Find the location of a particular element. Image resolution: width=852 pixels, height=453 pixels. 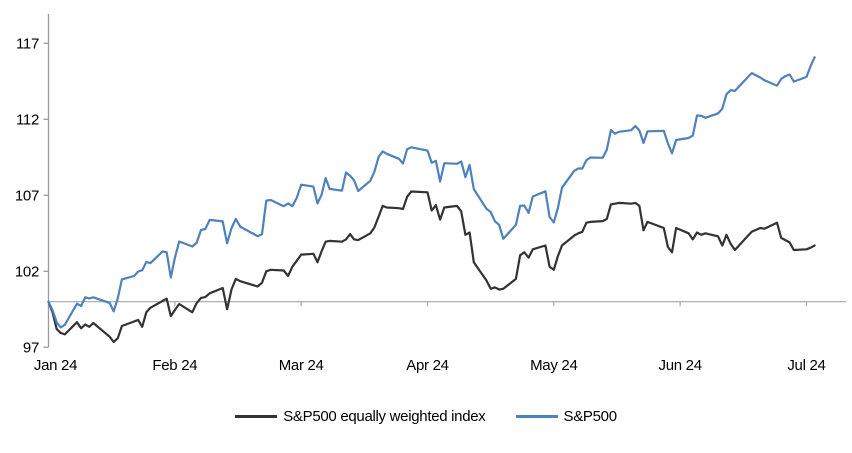

x-axis-label: Feb 24 is located at coordinates (174, 365).